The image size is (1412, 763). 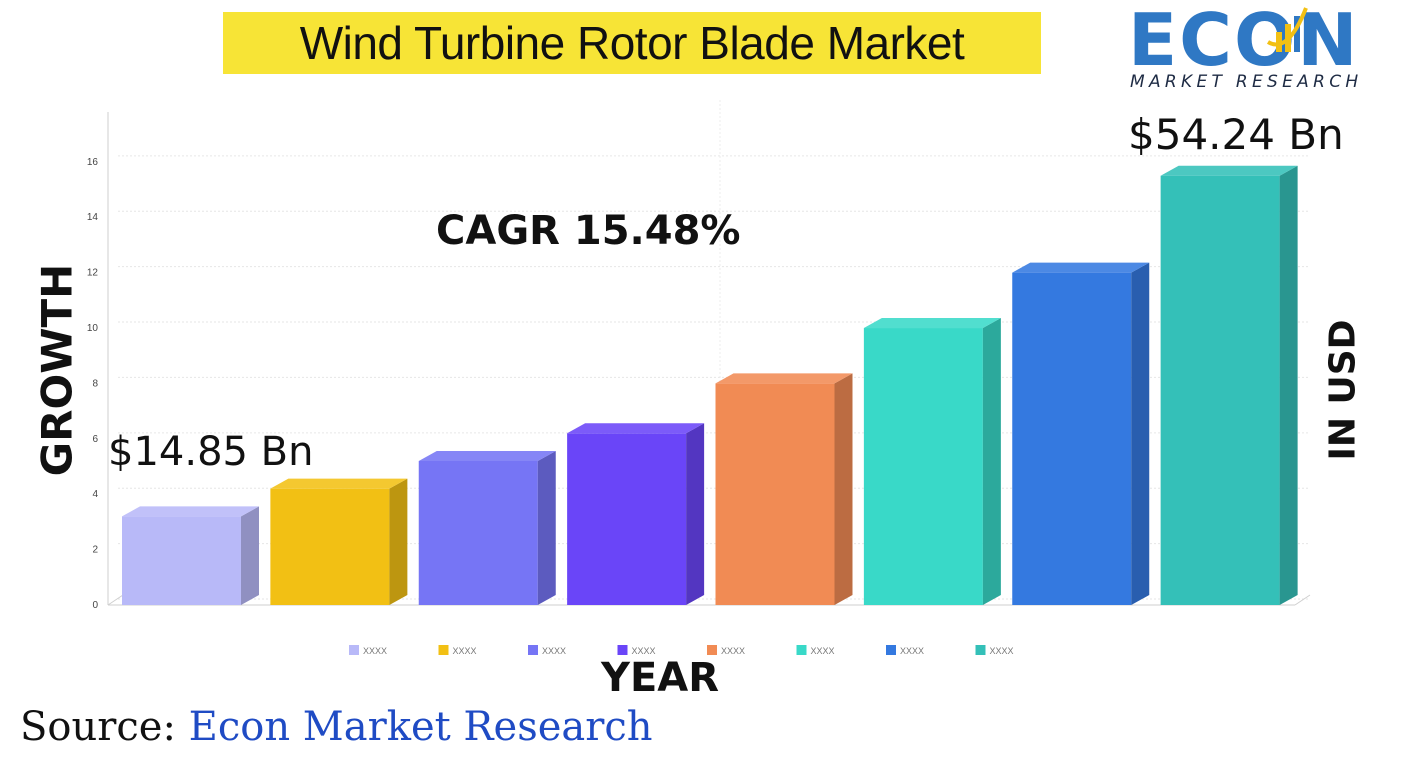 I want to click on y-tick-label: 14, so click(x=93, y=217).